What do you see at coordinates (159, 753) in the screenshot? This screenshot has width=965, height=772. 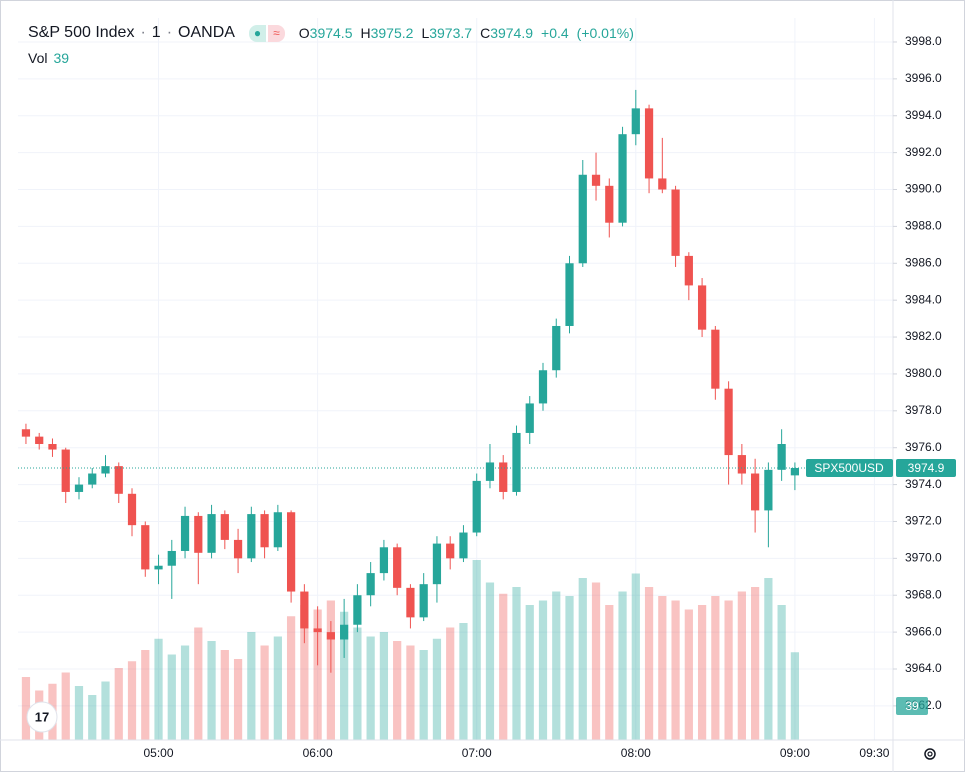 I see `x-tick-label: 05:00` at bounding box center [159, 753].